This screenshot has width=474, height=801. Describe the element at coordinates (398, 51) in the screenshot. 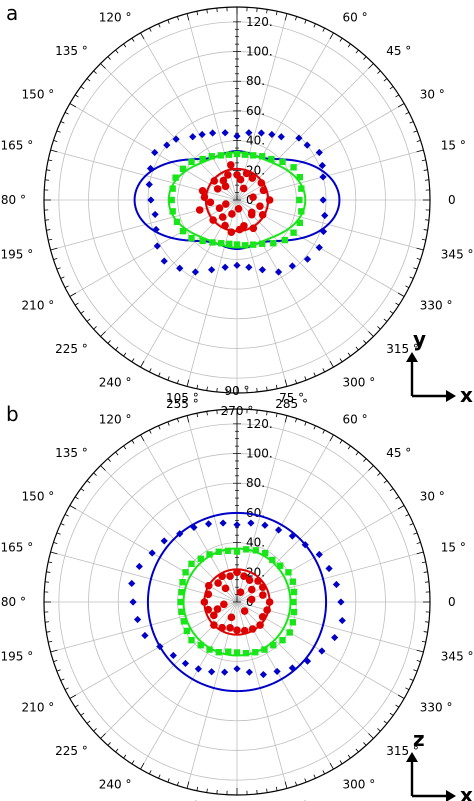

I see `angular-tick-label: 45 °` at that location.